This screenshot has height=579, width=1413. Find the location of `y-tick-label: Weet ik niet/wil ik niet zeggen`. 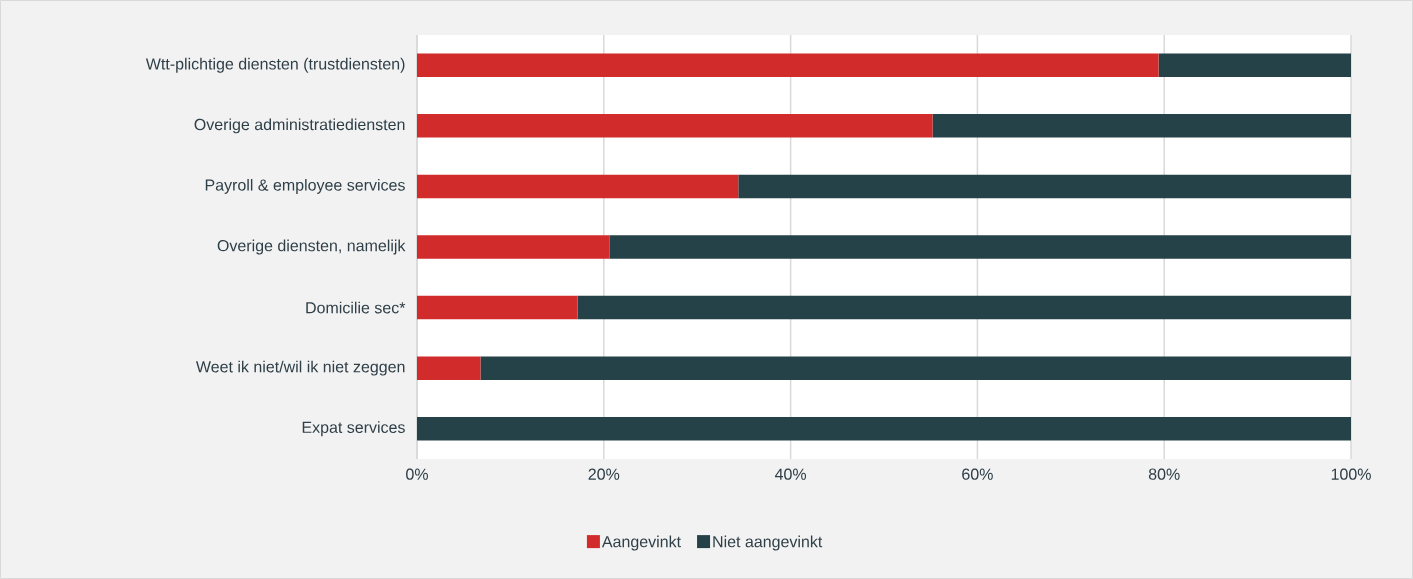

y-tick-label: Weet ik niet/wil ik niet zeggen is located at coordinates (300, 368).